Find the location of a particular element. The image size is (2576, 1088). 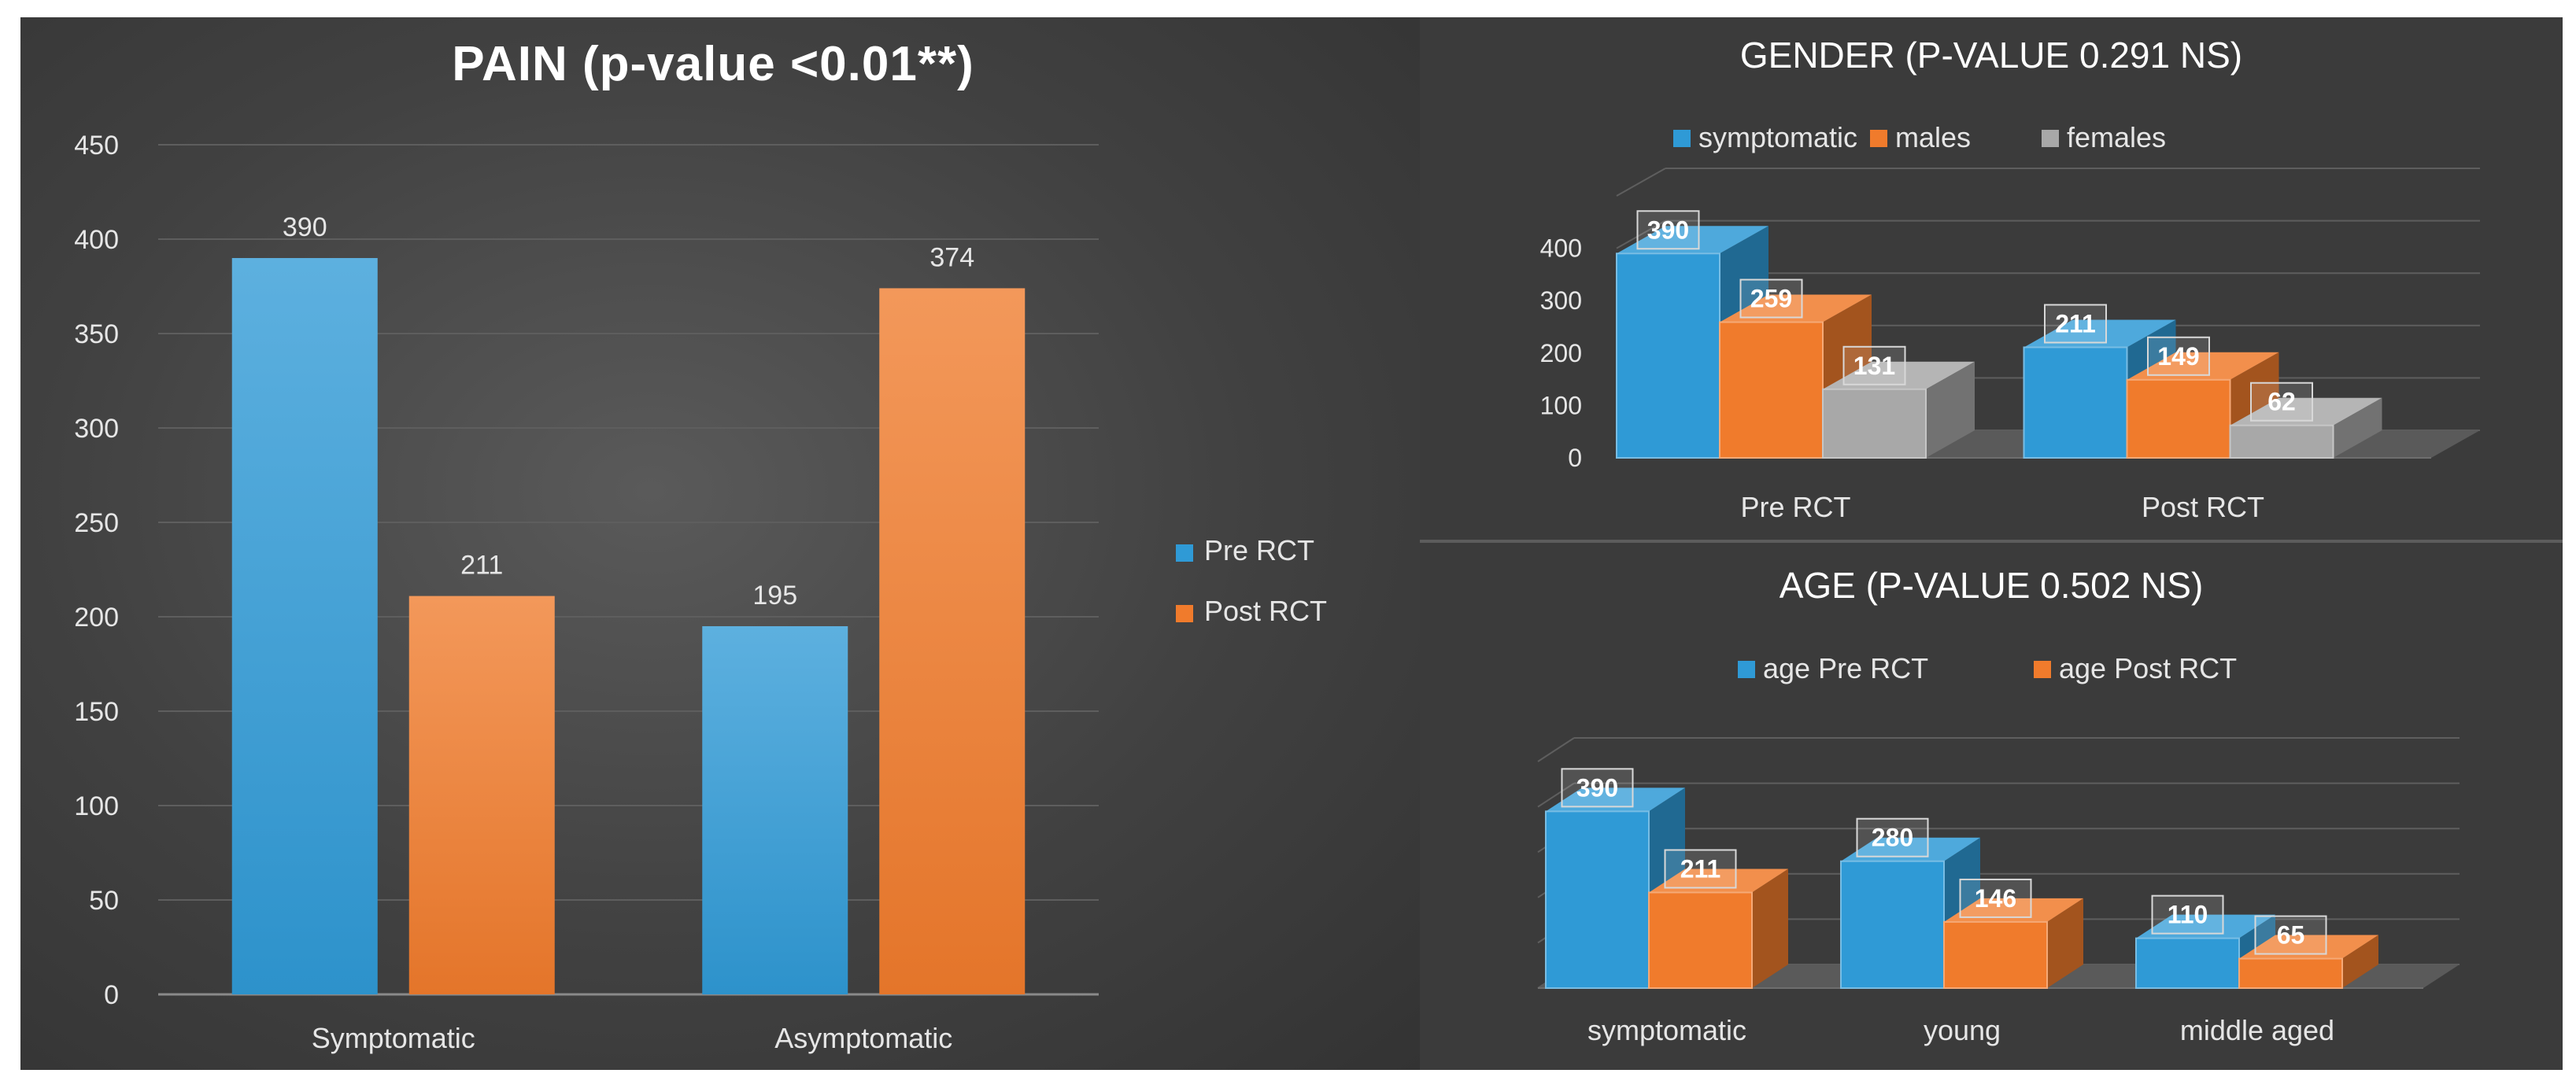

chart-title: PAIN (p-value <0.01**) is located at coordinates (713, 64).